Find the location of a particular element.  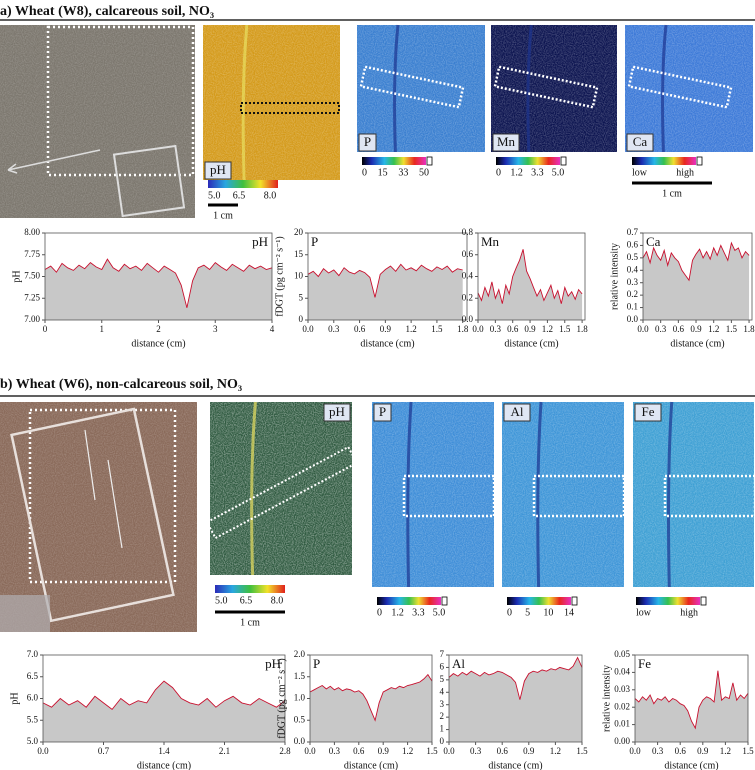

y-tick-label: 1.0 is located at coordinates (300, 698).